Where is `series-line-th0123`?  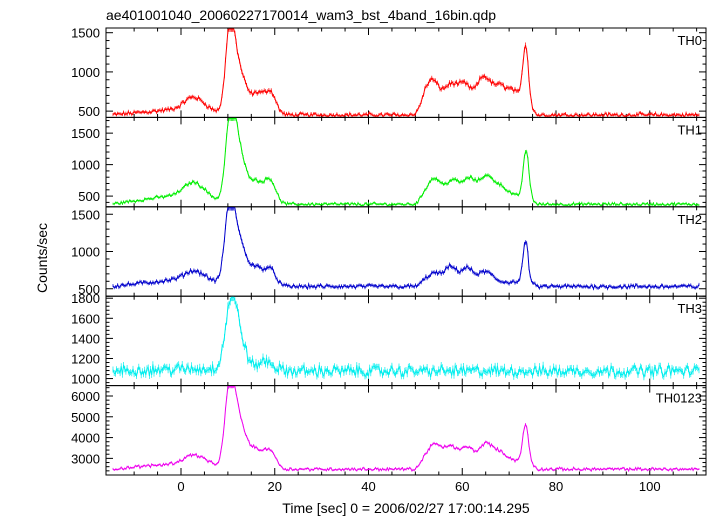
series-line-th0123 is located at coordinates (406, 429).